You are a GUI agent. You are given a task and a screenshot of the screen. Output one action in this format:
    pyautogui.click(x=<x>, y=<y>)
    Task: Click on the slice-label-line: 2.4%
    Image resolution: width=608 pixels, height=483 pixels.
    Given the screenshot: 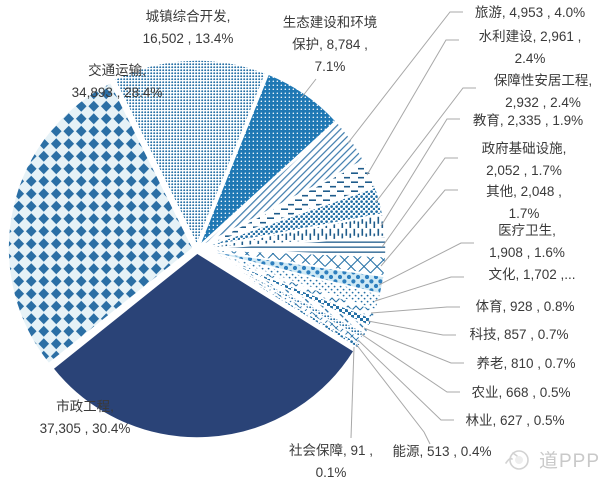 What is the action you would take?
    pyautogui.click(x=530, y=58)
    